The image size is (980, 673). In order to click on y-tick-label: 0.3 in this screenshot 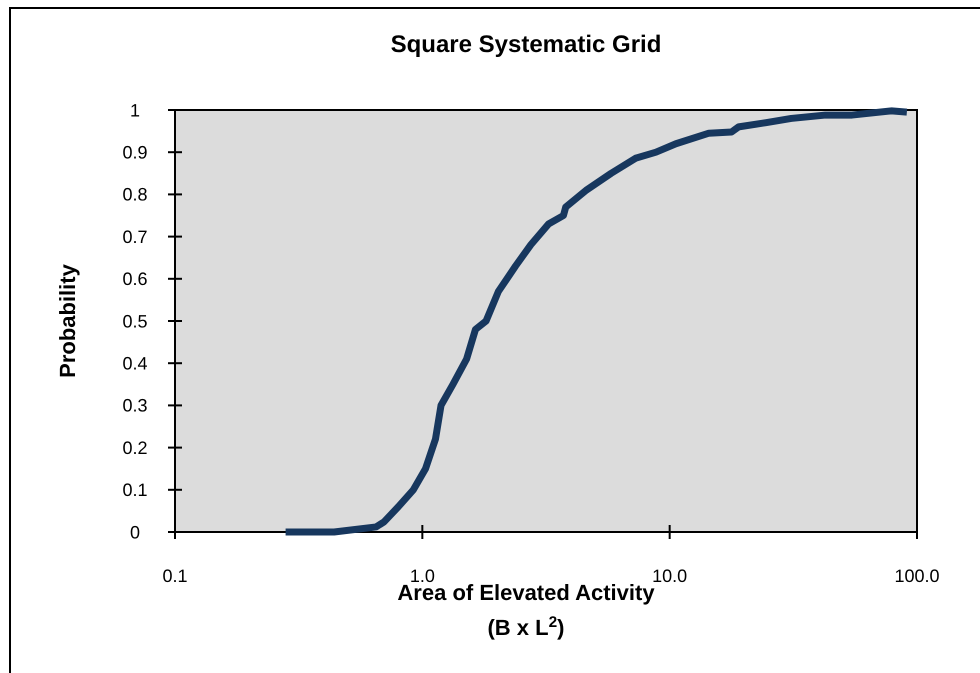, I will do `click(135, 406)`.